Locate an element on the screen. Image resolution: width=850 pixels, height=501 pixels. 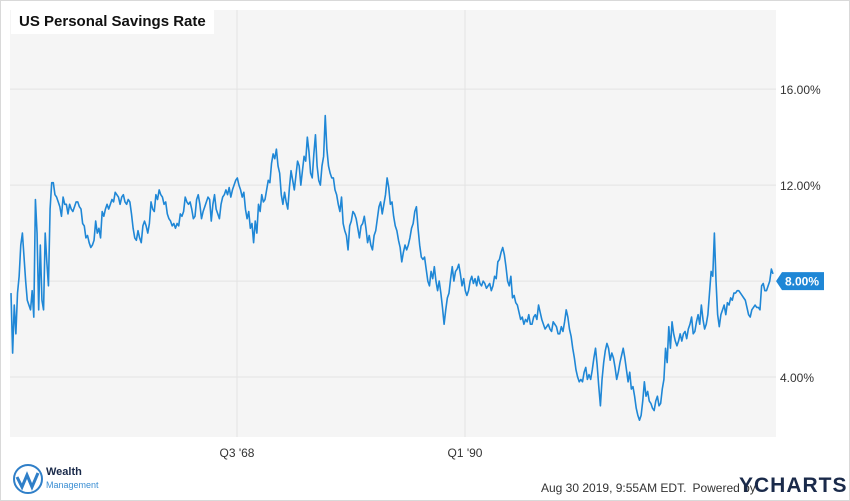
y-tick-label: 12.00% is located at coordinates (800, 186).